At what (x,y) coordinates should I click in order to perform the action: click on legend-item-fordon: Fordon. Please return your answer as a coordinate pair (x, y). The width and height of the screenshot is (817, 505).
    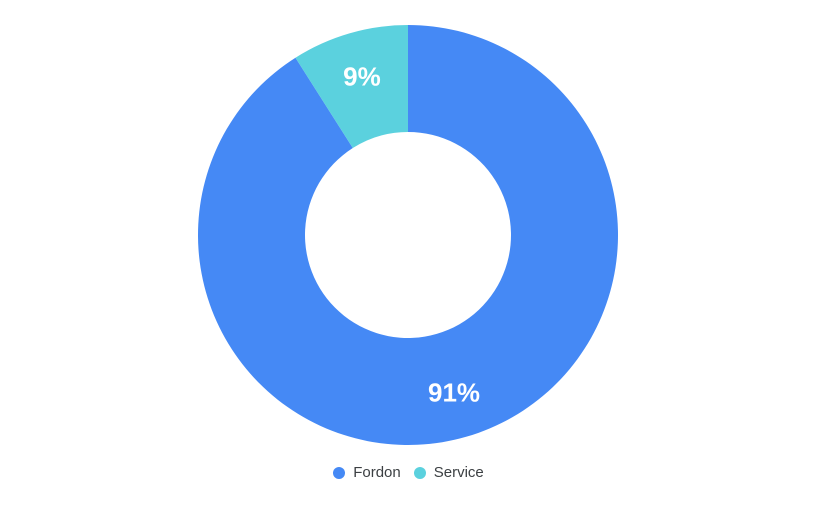
    Looking at the image, I should click on (367, 472).